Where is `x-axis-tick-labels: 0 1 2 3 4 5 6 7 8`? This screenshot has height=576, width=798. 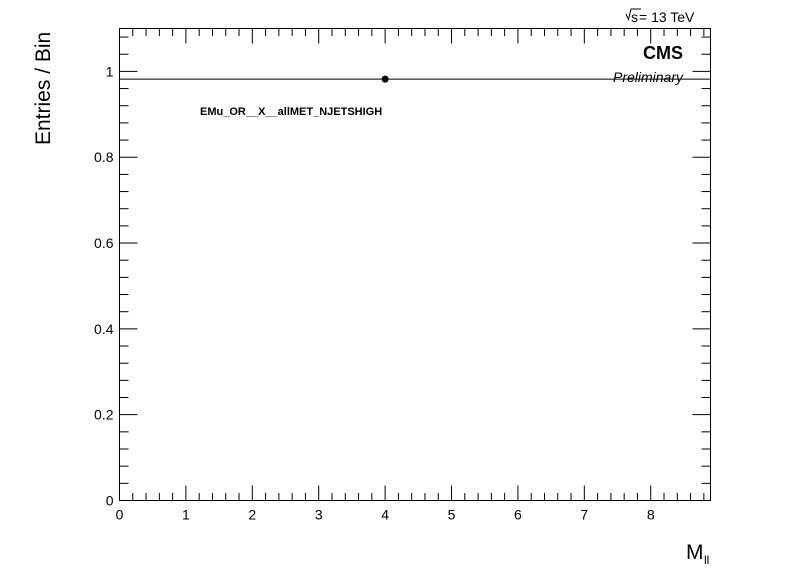 x-axis-tick-labels: 0 1 2 3 4 5 6 7 8 is located at coordinates (385, 515).